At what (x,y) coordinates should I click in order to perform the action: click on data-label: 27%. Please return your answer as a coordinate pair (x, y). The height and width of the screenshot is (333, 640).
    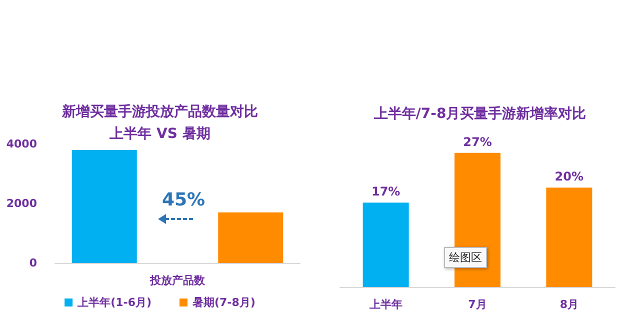
    Looking at the image, I should click on (477, 141).